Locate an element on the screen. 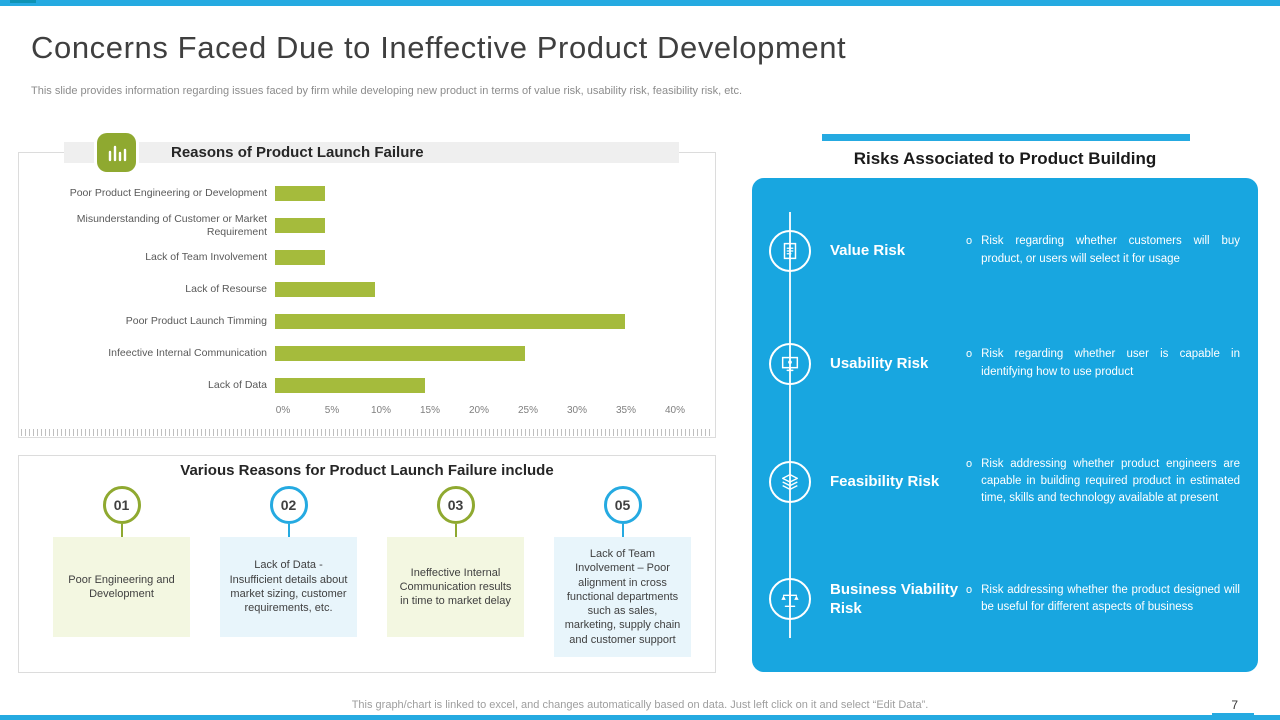 The height and width of the screenshot is (720, 1280). reason-item-01: 01 Poor Engineering and Development is located at coordinates (121, 561).